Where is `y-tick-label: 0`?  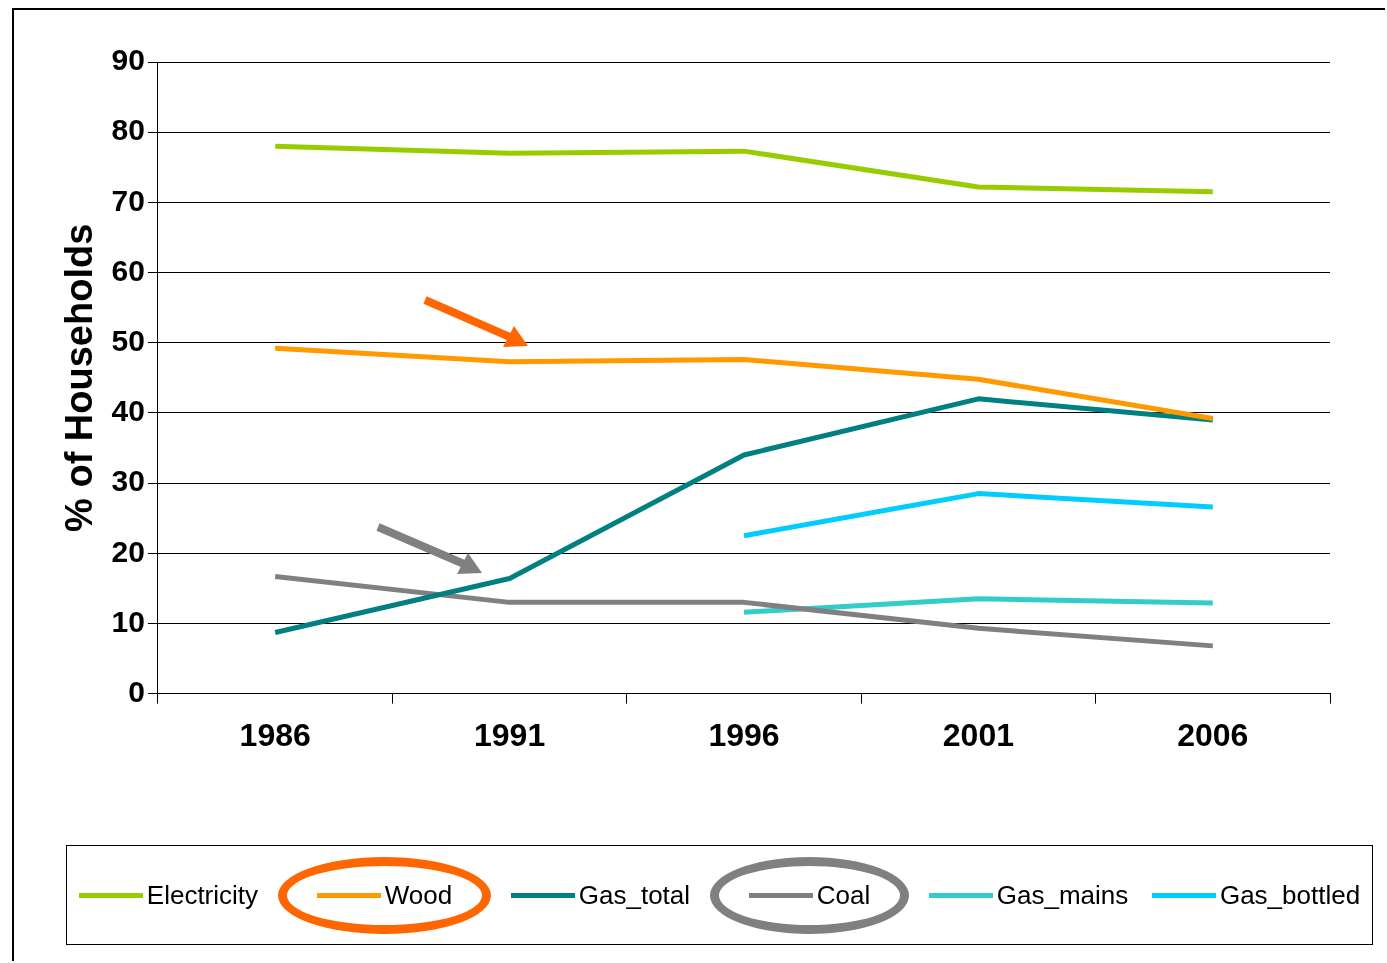 y-tick-label: 0 is located at coordinates (136, 691).